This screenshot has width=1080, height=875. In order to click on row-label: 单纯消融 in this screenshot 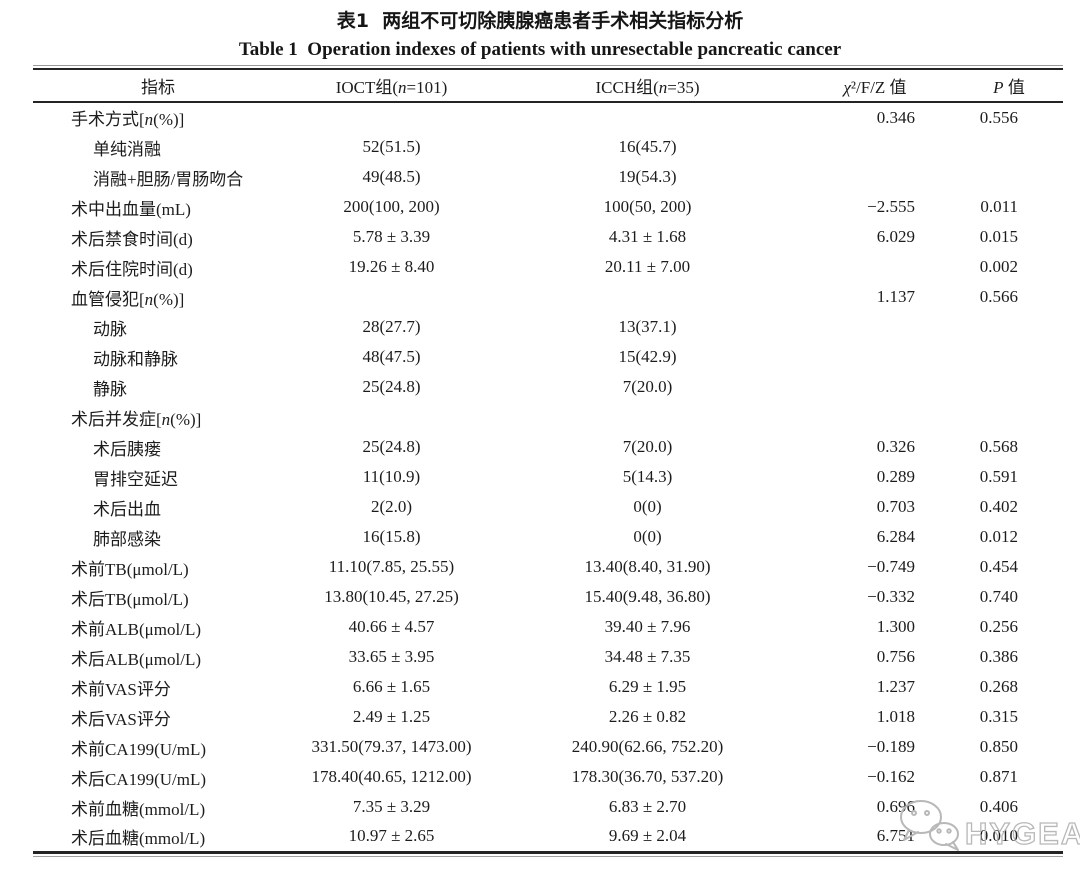, I will do `click(127, 149)`.